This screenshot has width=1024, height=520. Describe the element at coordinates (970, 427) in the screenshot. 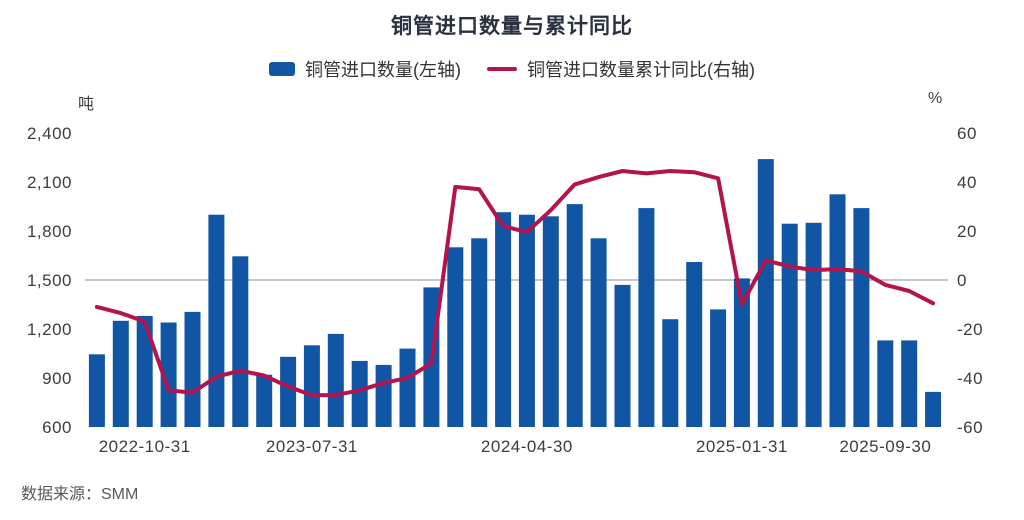

I see `right-axis-tick-label: -60` at that location.